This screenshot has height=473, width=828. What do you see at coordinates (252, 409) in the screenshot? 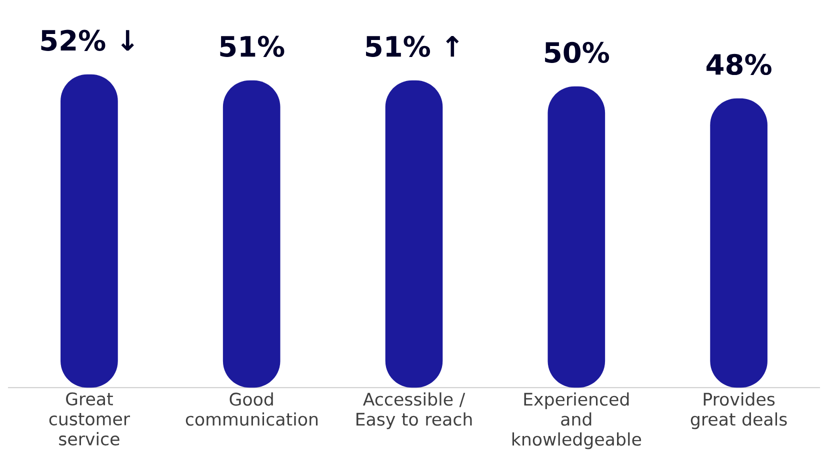
I see `x-tick-label: Good communication` at bounding box center [252, 409].